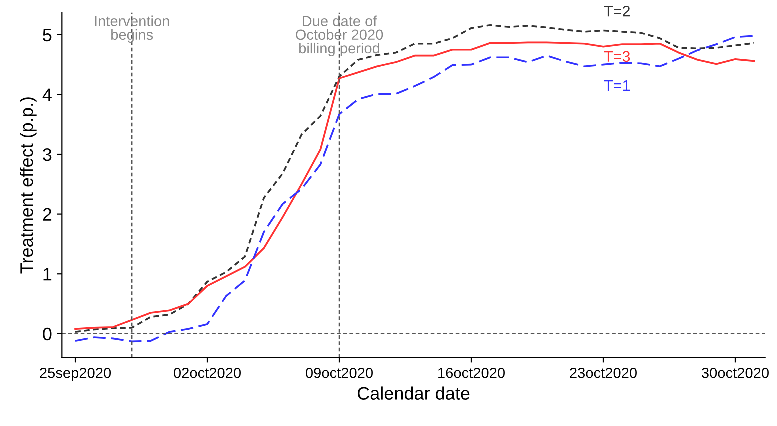  Describe the element at coordinates (47, 214) in the screenshot. I see `y-tick-label: 2` at that location.